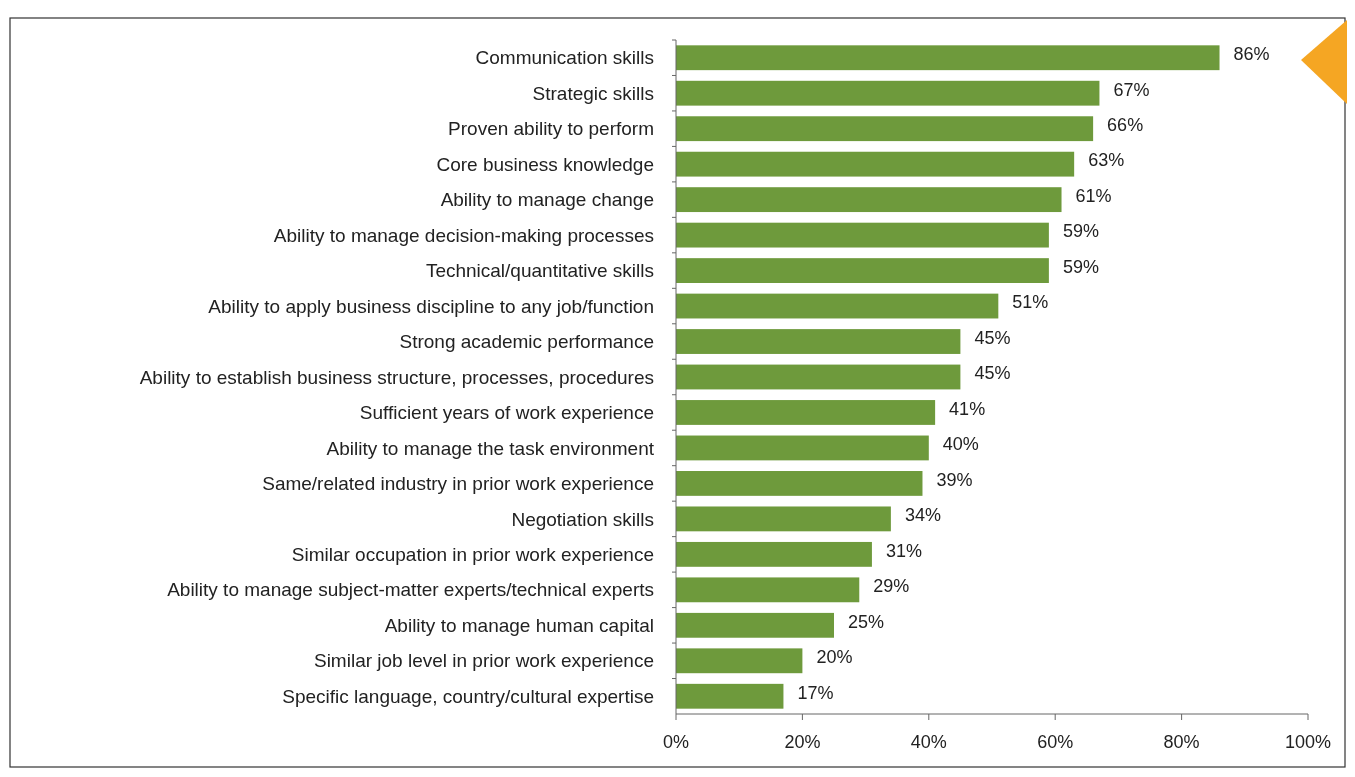  Describe the element at coordinates (539, 271) in the screenshot. I see `y-tick-label: Technical/quantitative skills` at that location.